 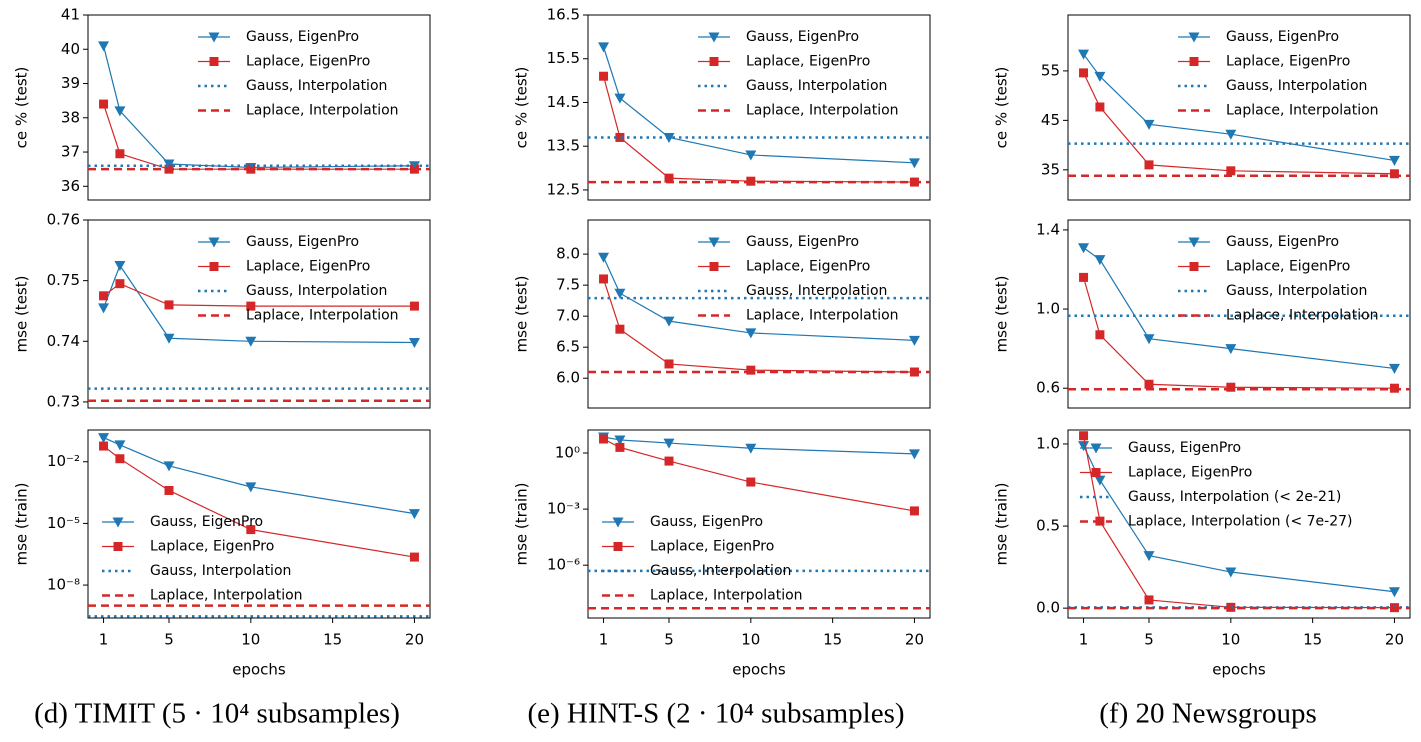 I want to click on y-tick-label: 0.73, so click(x=63, y=401).